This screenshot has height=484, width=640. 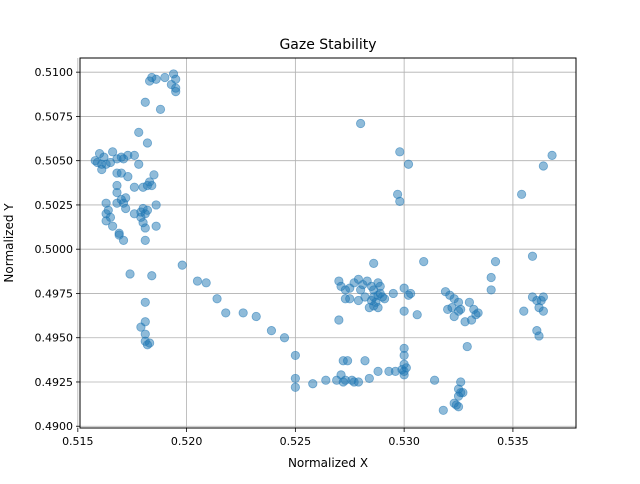 What do you see at coordinates (54, 72) in the screenshot?
I see `y-tick-label: 0.5100` at bounding box center [54, 72].